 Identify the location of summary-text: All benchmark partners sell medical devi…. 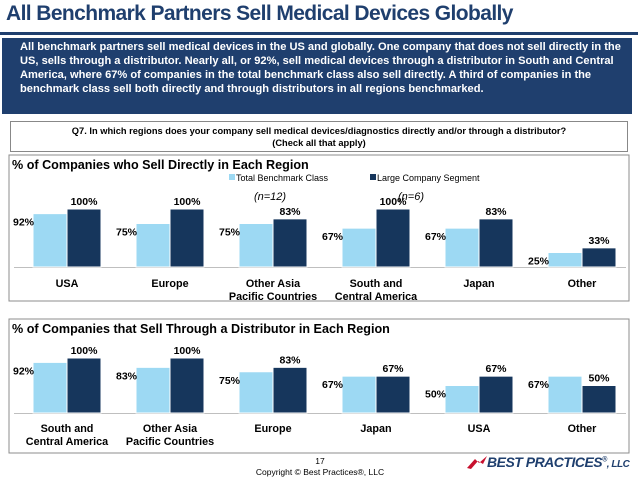
(320, 68).